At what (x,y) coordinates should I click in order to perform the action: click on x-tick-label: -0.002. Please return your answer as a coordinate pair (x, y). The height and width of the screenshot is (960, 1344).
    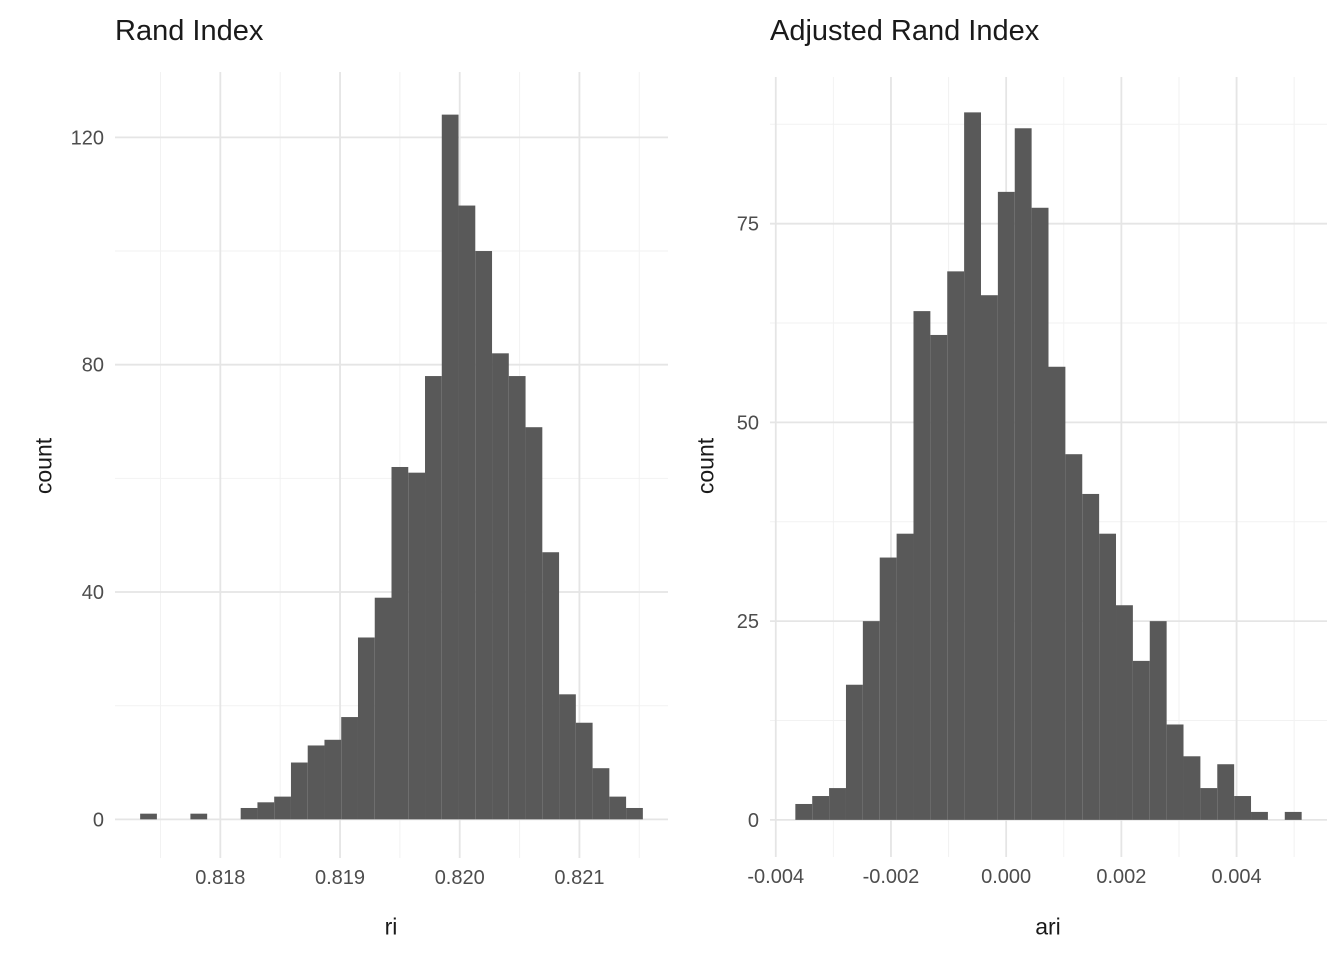
    Looking at the image, I should click on (891, 877).